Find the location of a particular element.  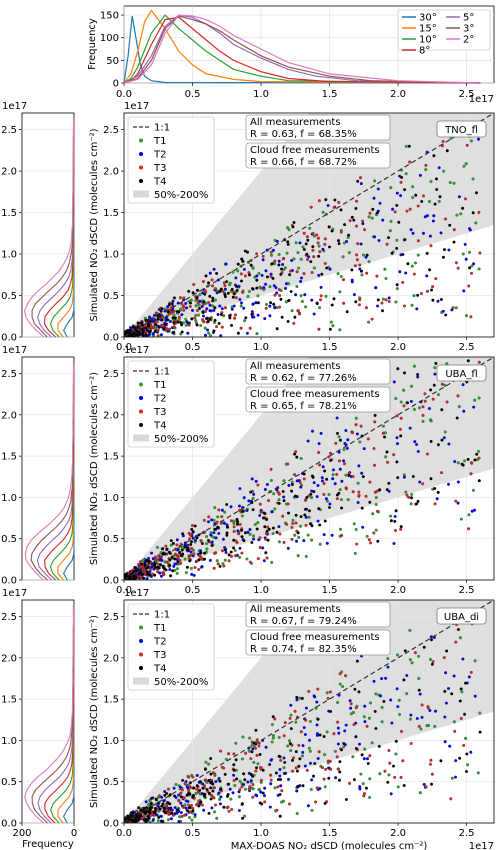

top-histogram-multiplier: 1e17 is located at coordinates (481, 99).